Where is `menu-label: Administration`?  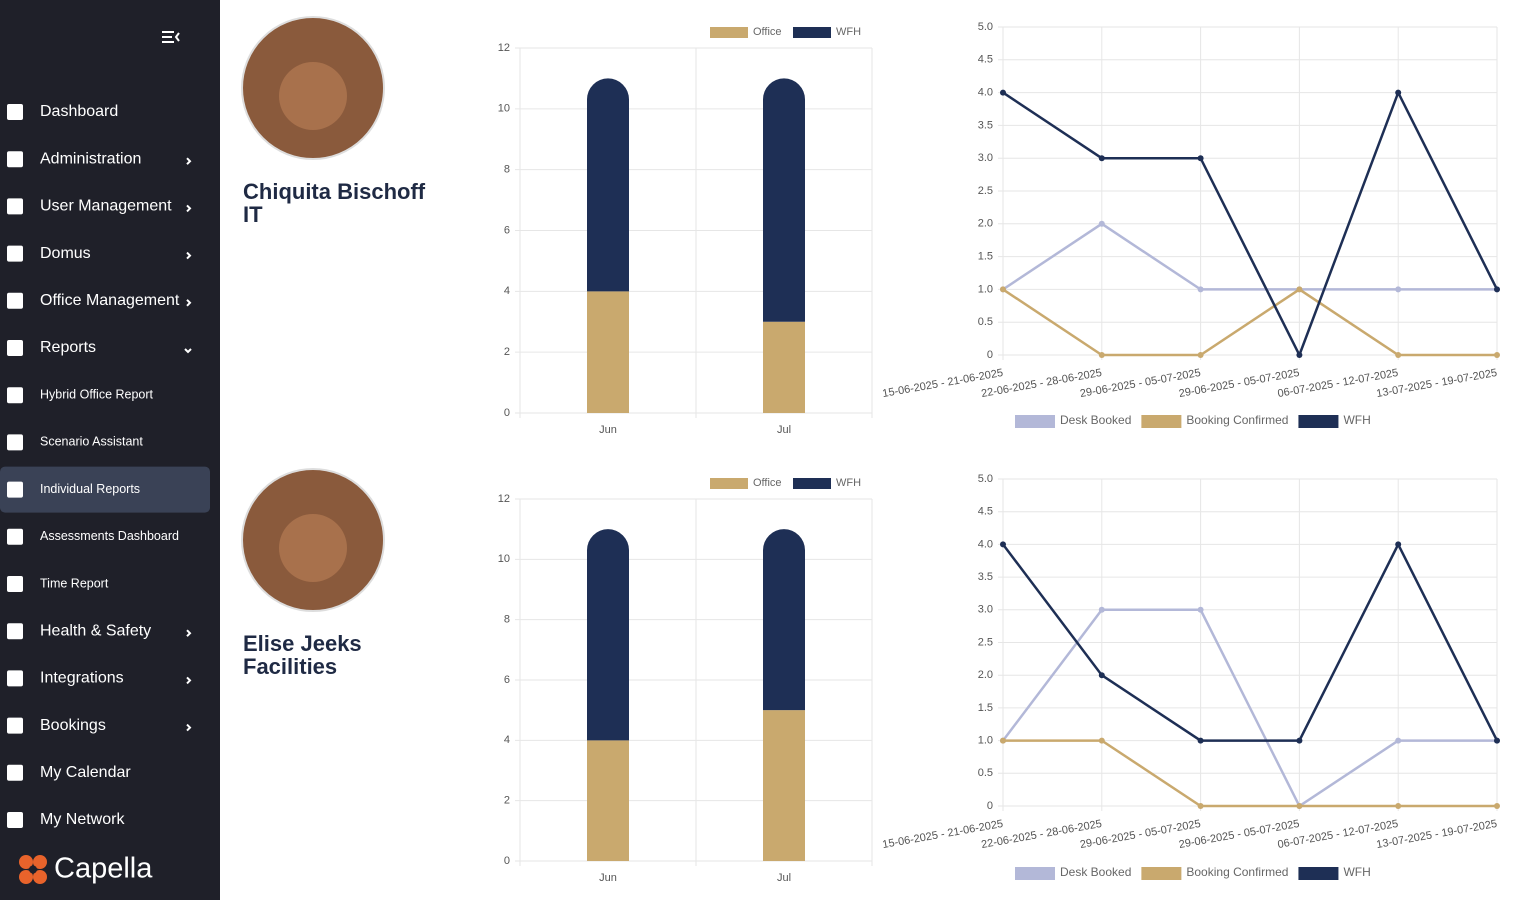 menu-label: Administration is located at coordinates (90, 158).